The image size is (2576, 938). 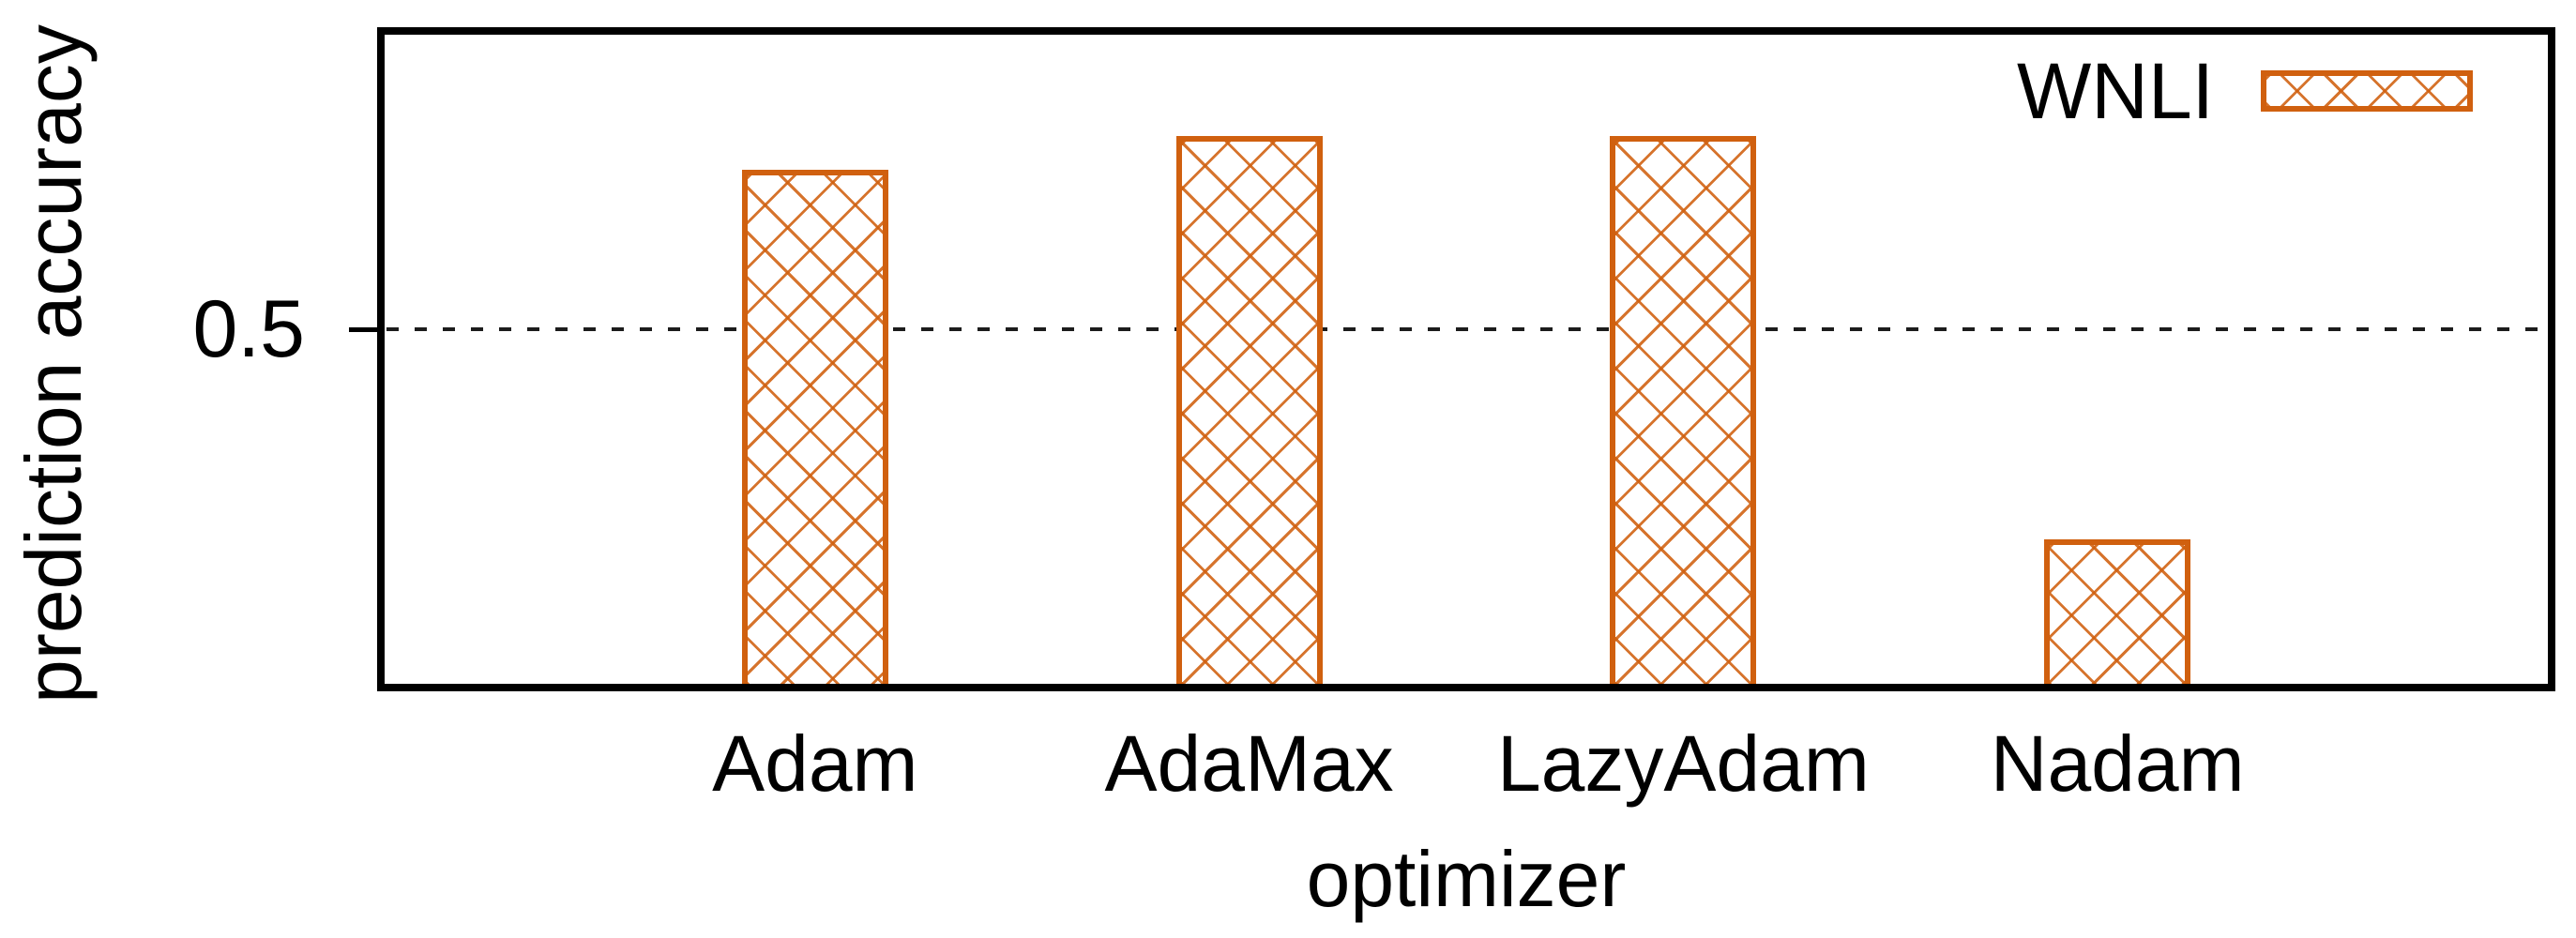 What do you see at coordinates (1683, 413) in the screenshot?
I see `bar-lazyadam` at bounding box center [1683, 413].